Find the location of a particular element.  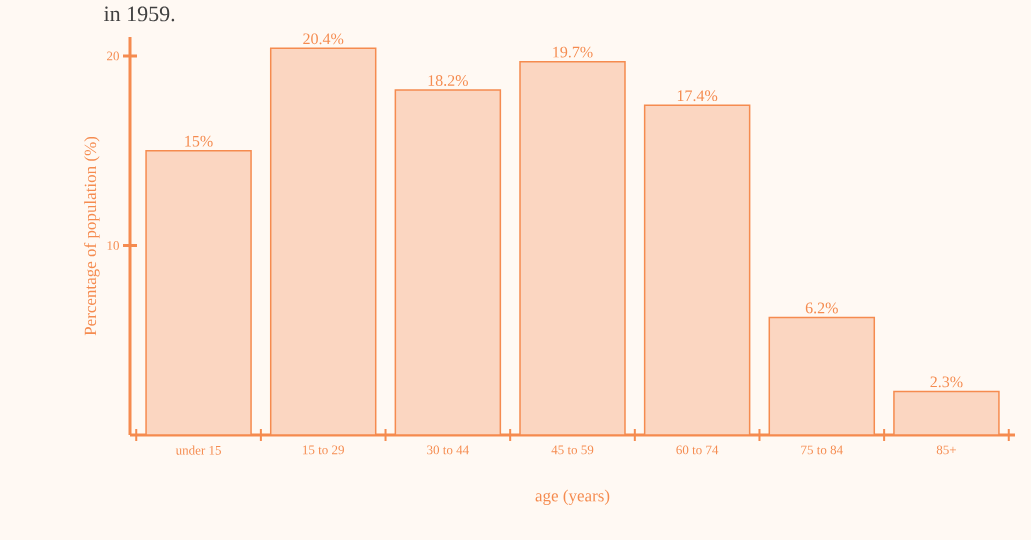

data-label: 6.2% is located at coordinates (821, 308).